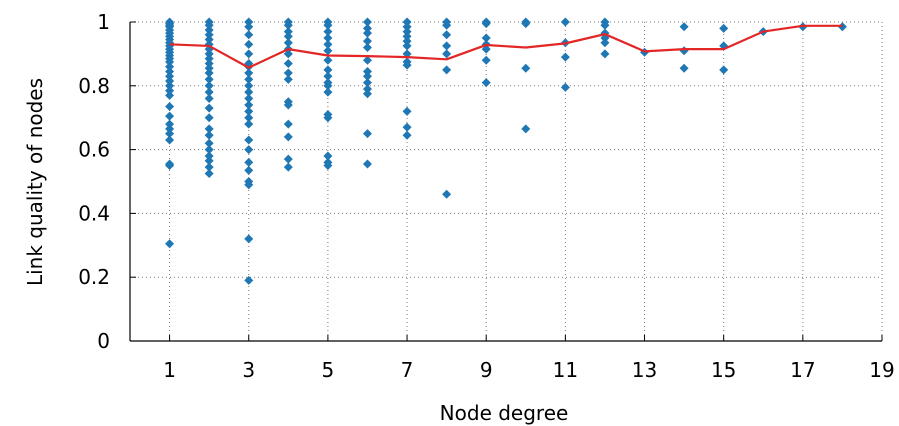 The width and height of the screenshot is (899, 426). Describe the element at coordinates (94, 213) in the screenshot. I see `y-tick-label: 0.4` at that location.